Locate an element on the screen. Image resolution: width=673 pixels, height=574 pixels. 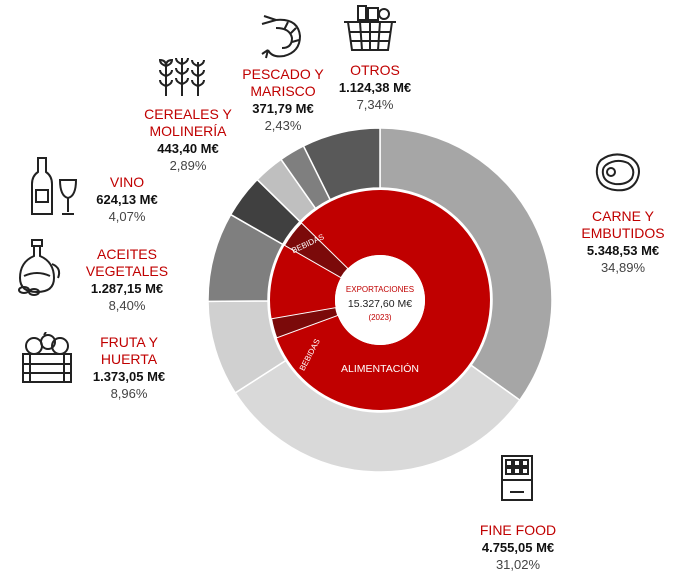
center-title: EXPORTACIONES is located at coordinates (380, 289).